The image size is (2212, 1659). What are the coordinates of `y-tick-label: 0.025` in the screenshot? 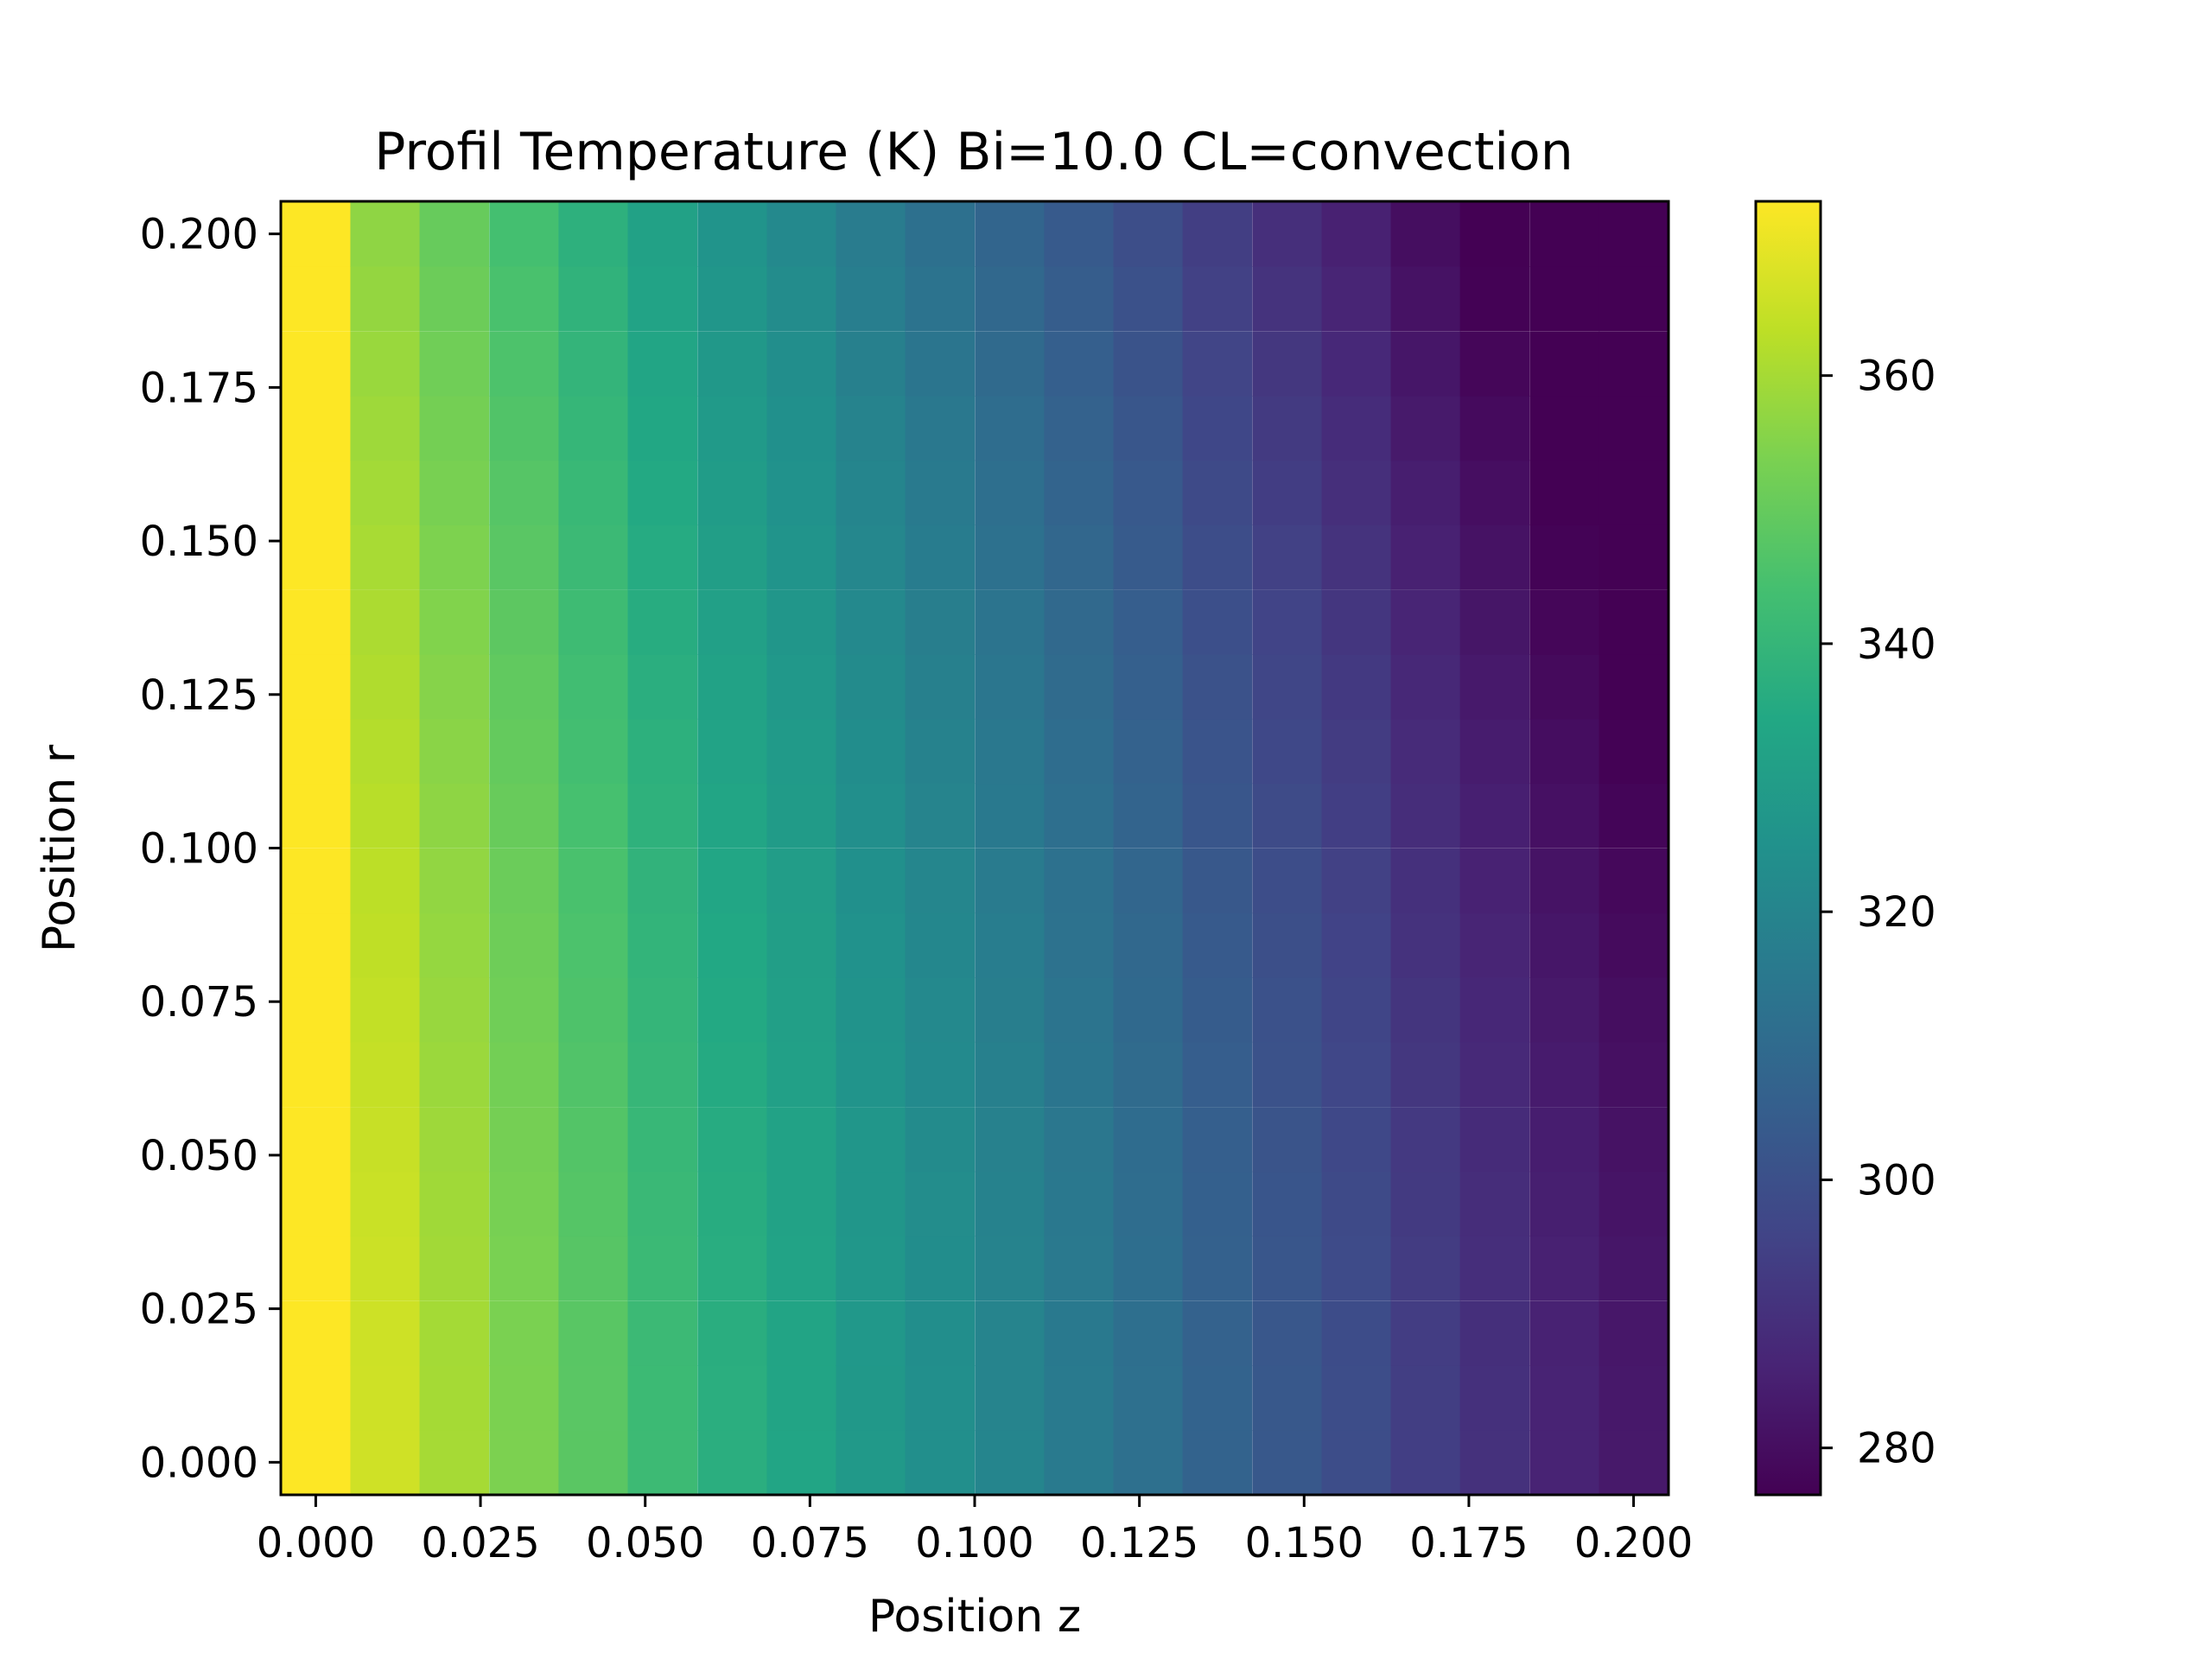 It's located at (199, 1310).